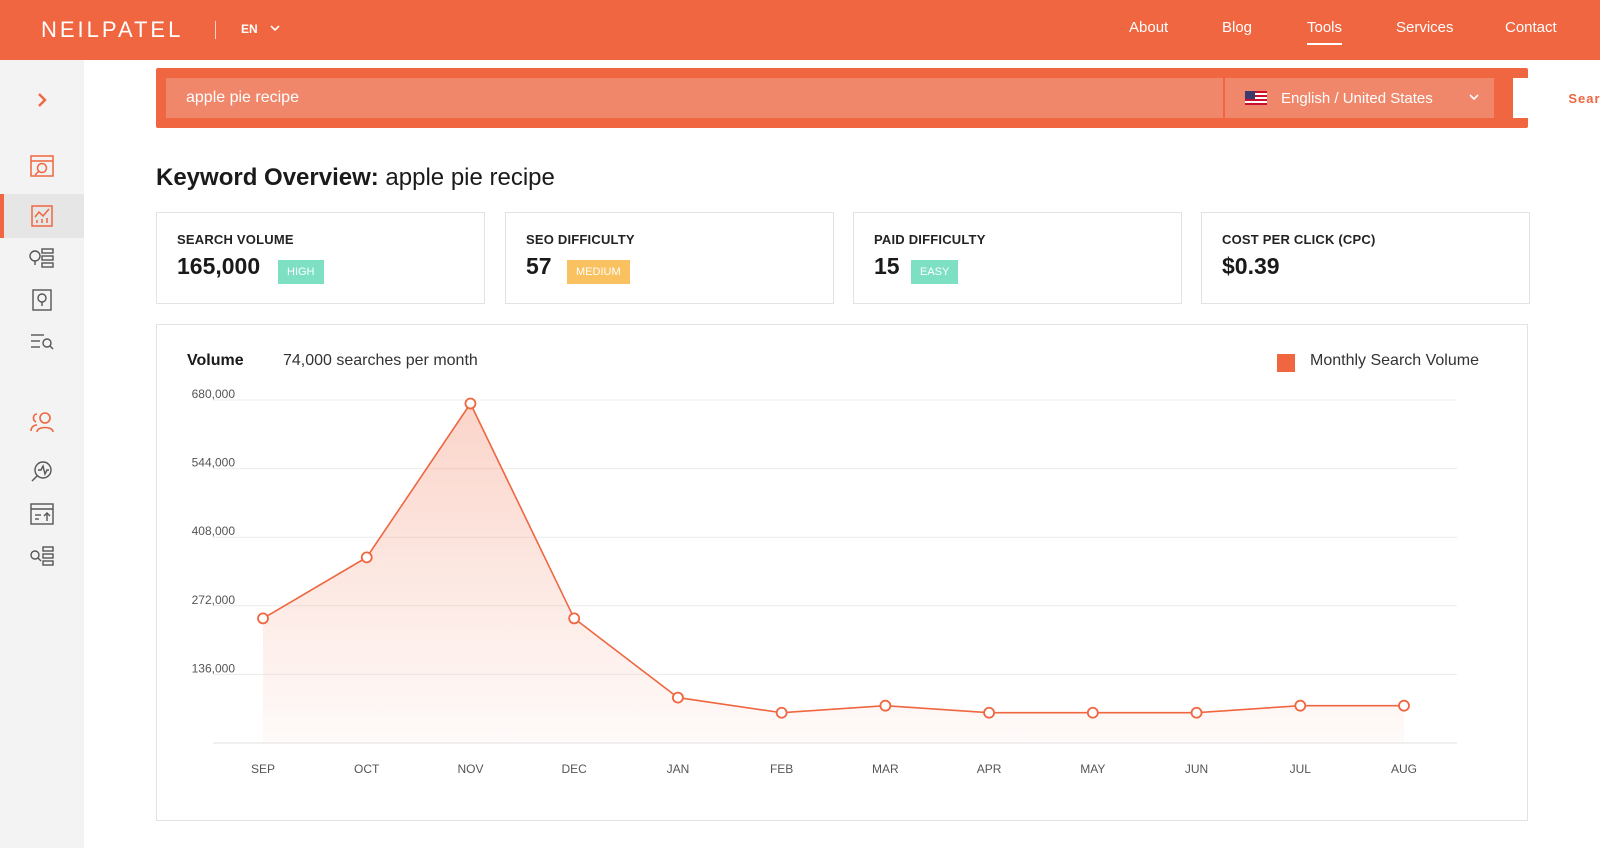  I want to click on x-tick-label: JUL, so click(1301, 769).